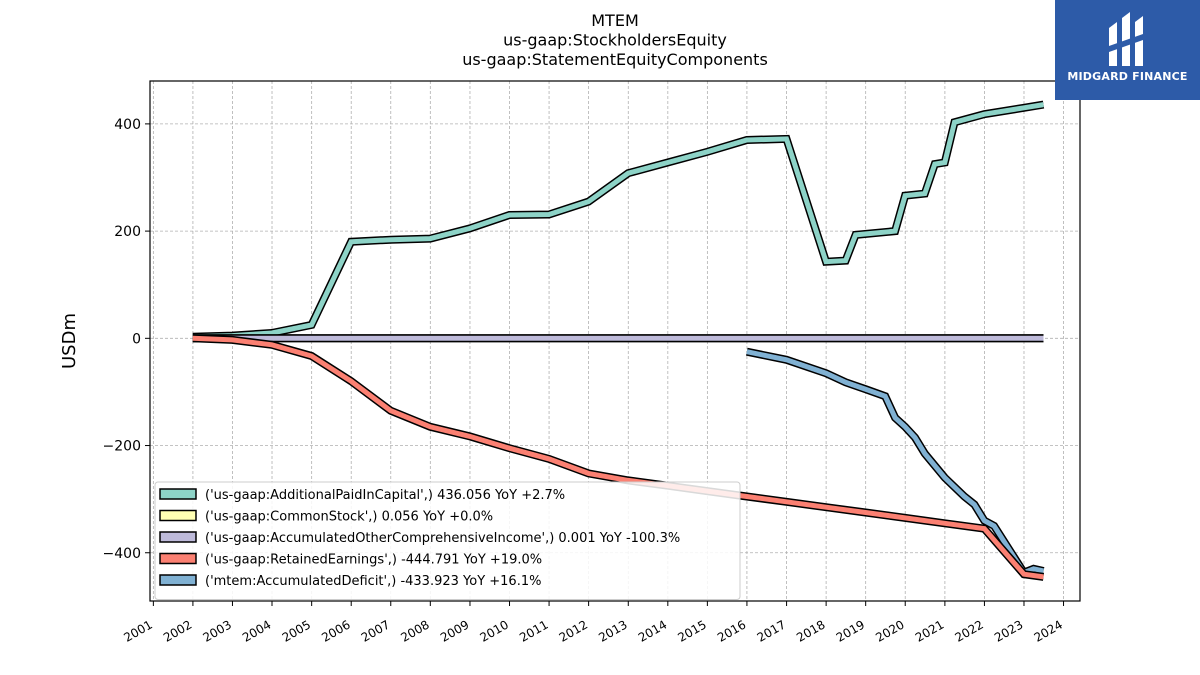 This screenshot has width=1200, height=675. I want to click on x-tick-label: 2005, so click(296, 630).